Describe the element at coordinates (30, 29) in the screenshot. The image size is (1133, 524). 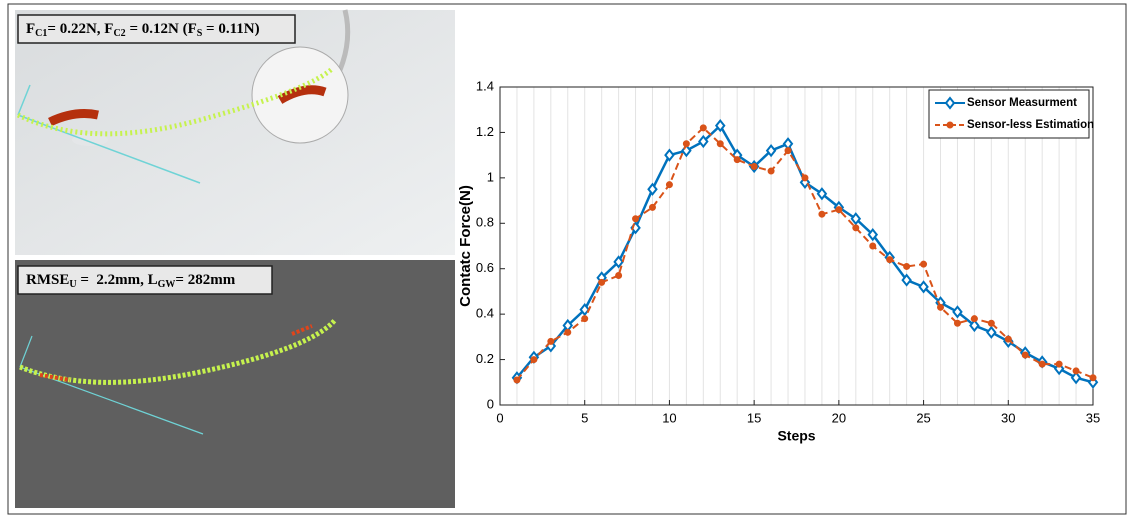
I see `label-text: F` at that location.